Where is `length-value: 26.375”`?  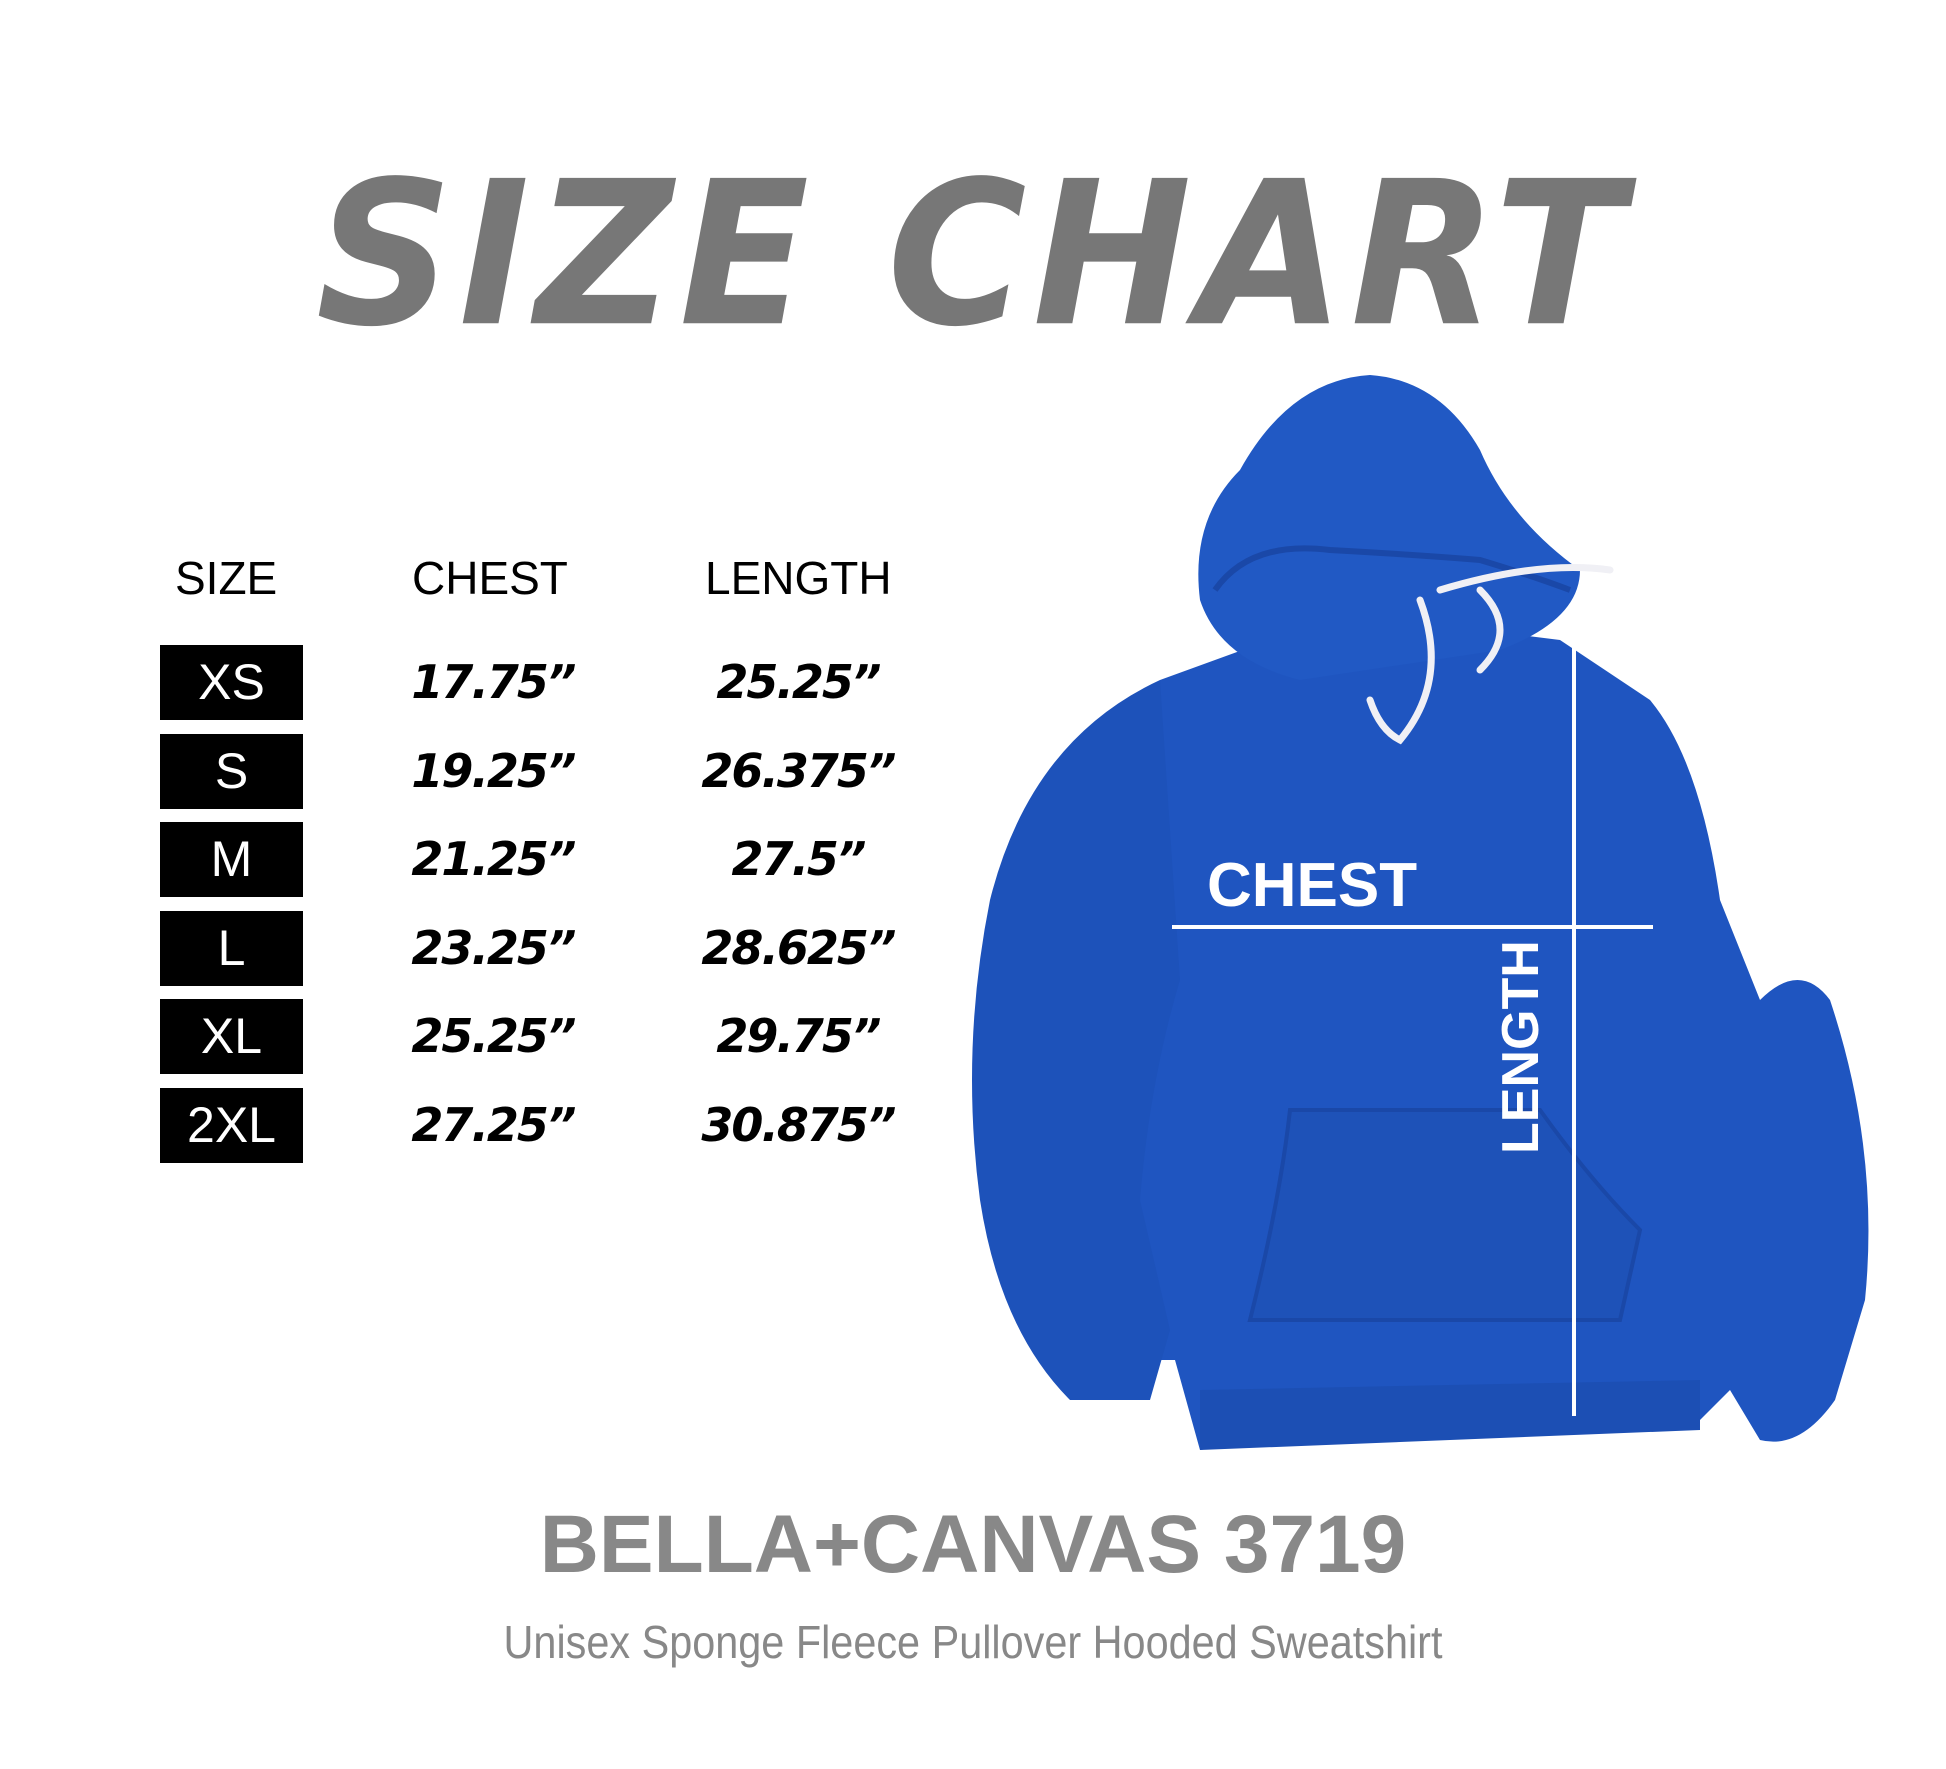
length-value: 26.375” is located at coordinates (798, 770).